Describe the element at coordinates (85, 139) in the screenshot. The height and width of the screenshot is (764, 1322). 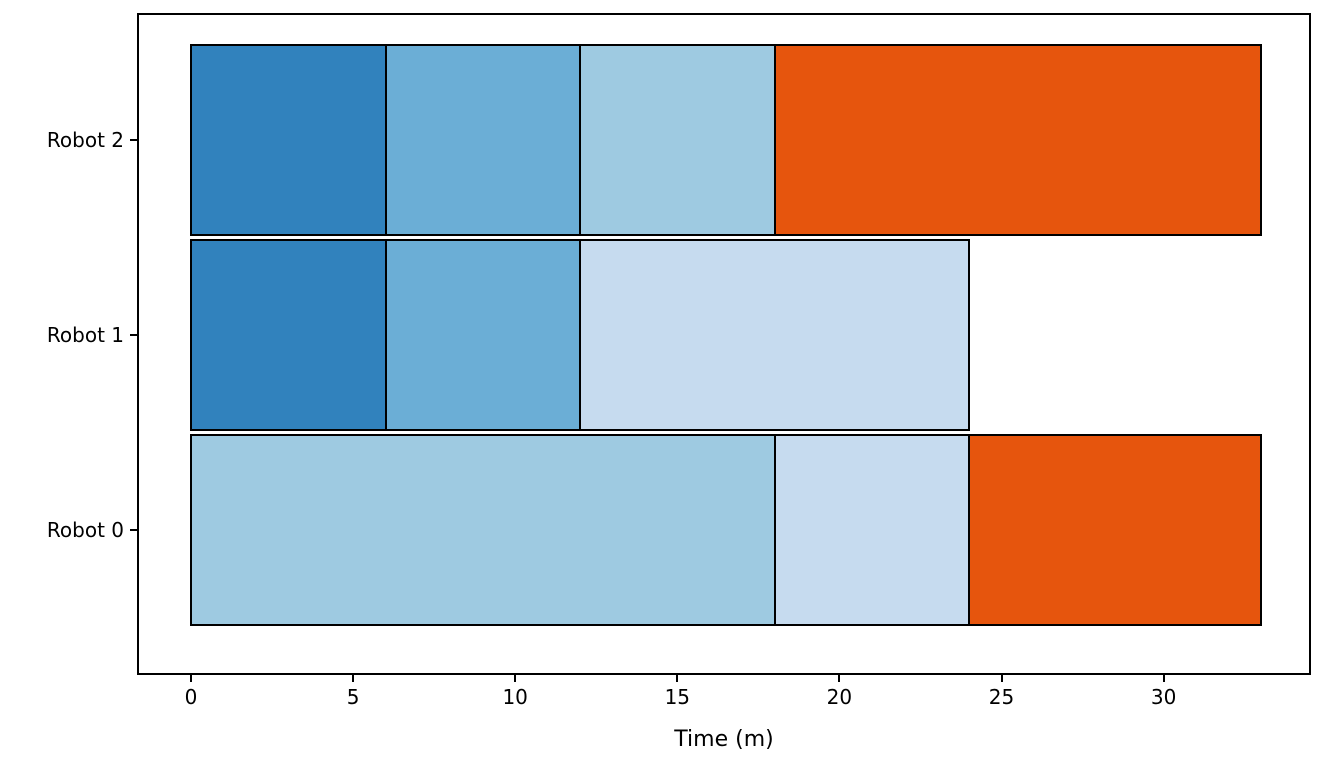
I see `y-tick-label: Robot 2` at that location.